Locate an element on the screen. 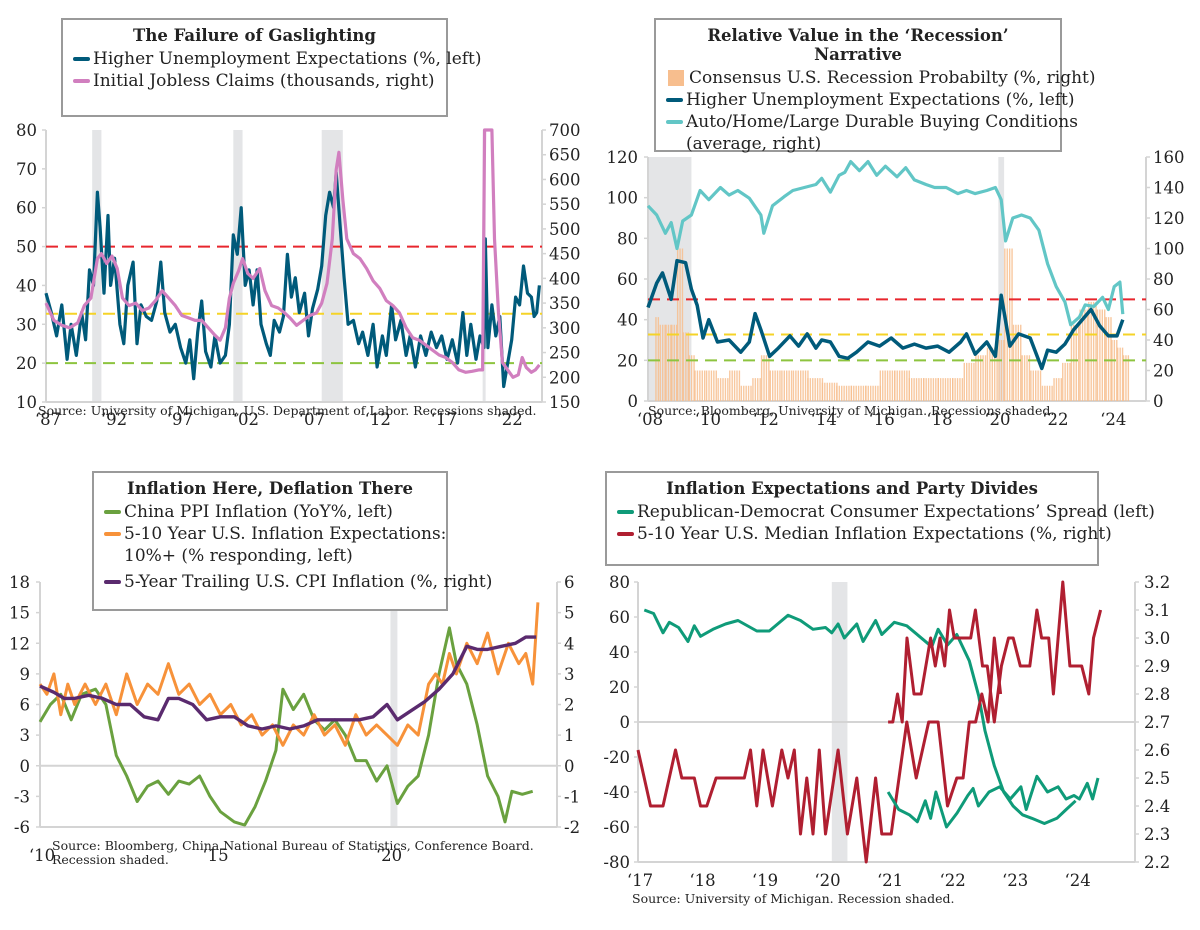 The width and height of the screenshot is (1200, 930). x-tick-label: ‘10 is located at coordinates (42, 855).